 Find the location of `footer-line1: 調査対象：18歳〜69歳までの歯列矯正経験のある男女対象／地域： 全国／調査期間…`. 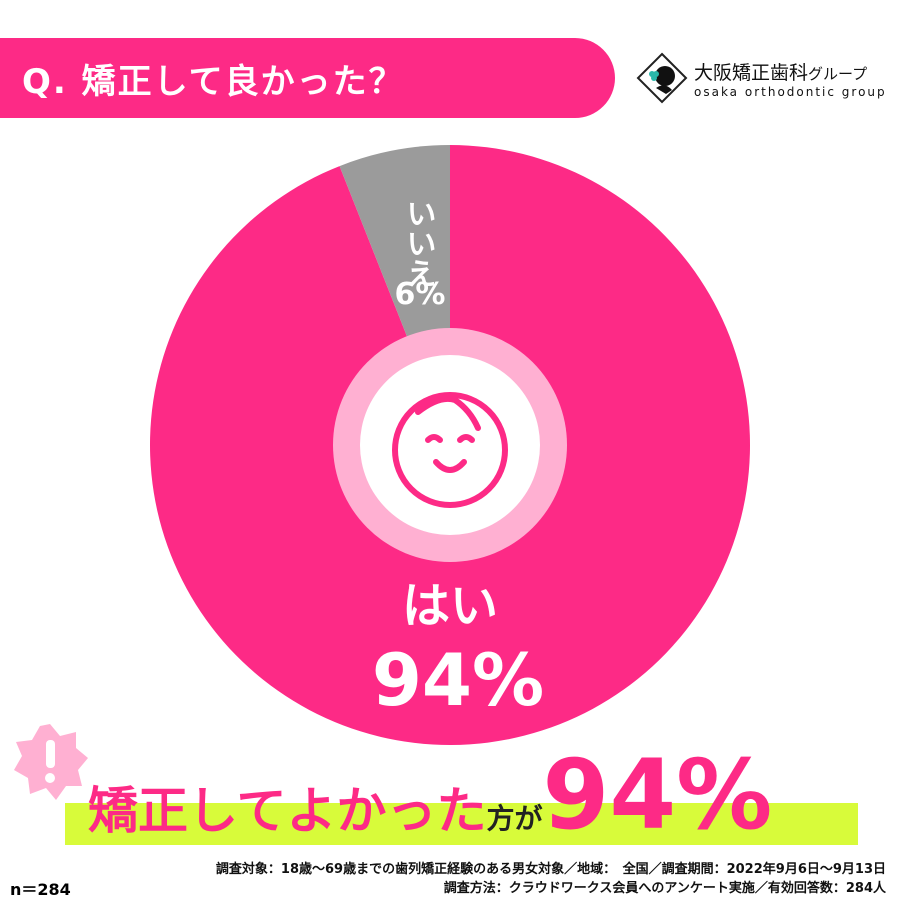

footer-line1: 調査対象：18歳〜69歳までの歯列矯正経験のある男女対象／地域： 全国／調査期間… is located at coordinates (550, 869).